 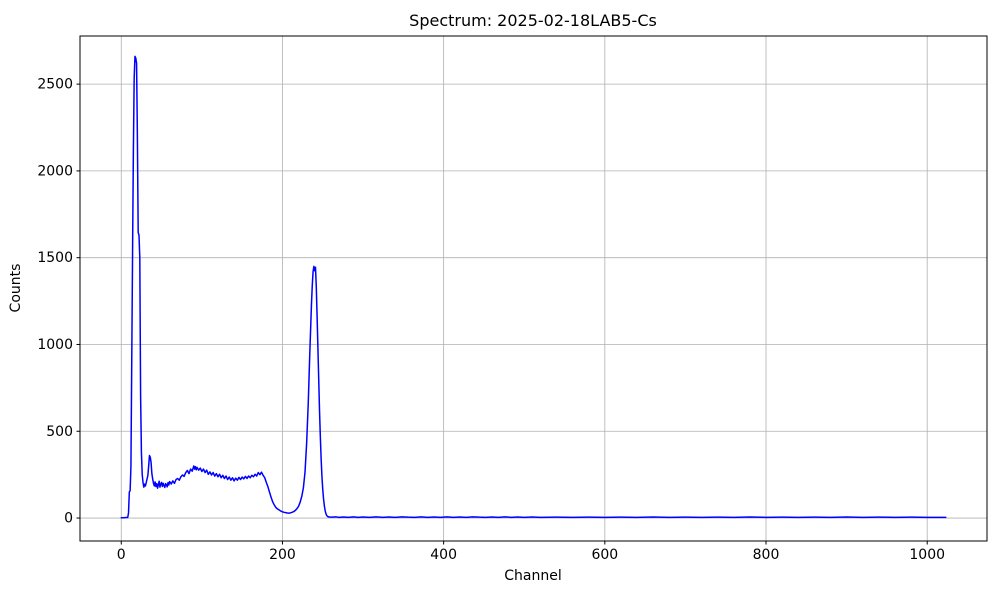 I want to click on x-tick-label: 0, so click(x=121, y=555).